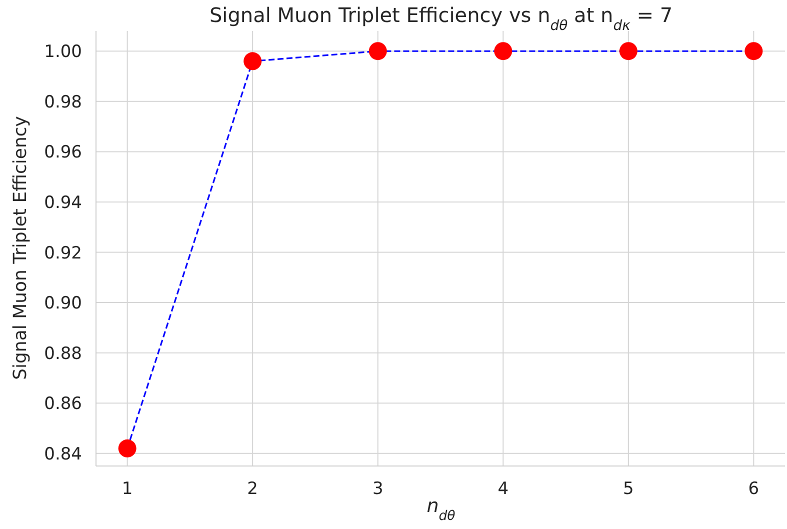 Image resolution: width=787 pixels, height=529 pixels. I want to click on x-tick-label: 5, so click(628, 489).